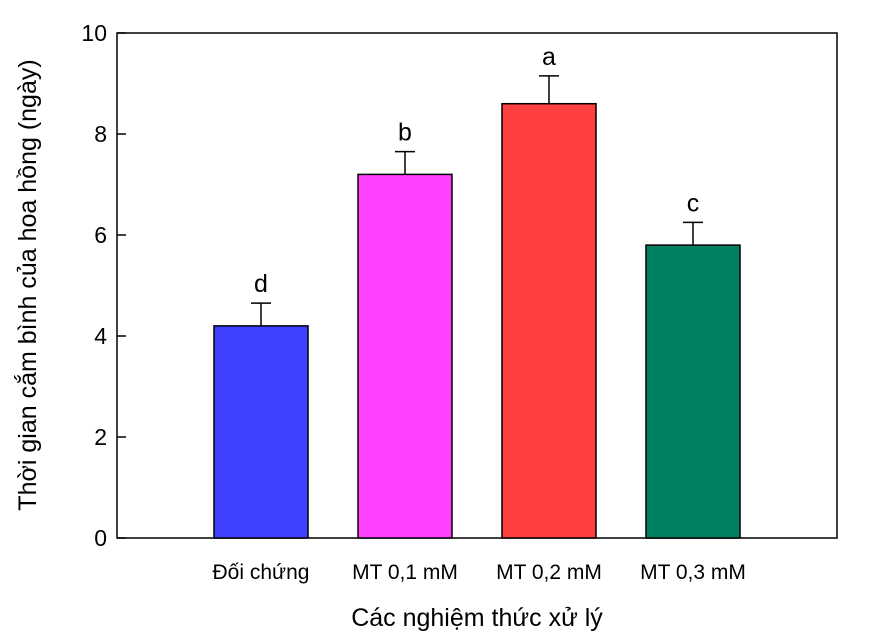  I want to click on y-tick-label: 6, so click(100, 235).